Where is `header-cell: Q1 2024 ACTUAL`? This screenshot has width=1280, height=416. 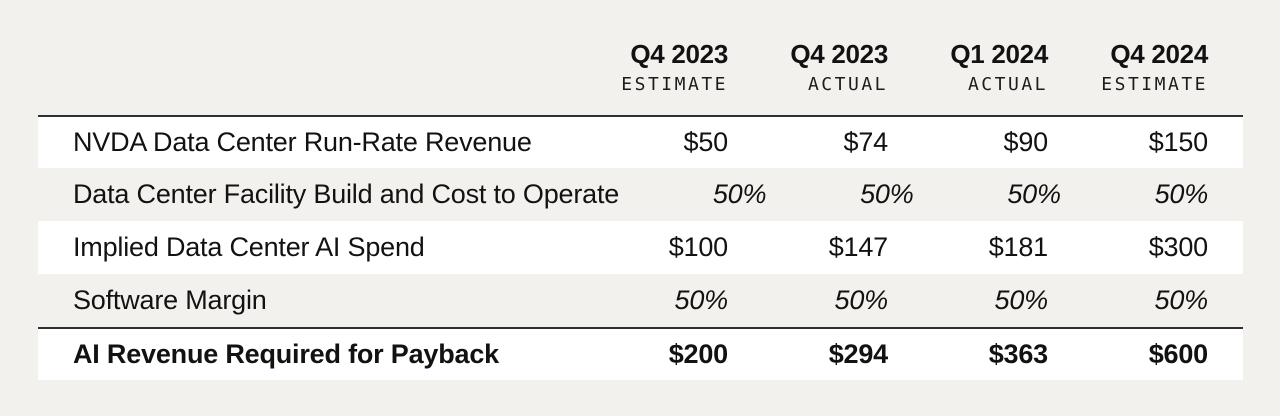
header-cell: Q1 2024 ACTUAL is located at coordinates (968, 77).